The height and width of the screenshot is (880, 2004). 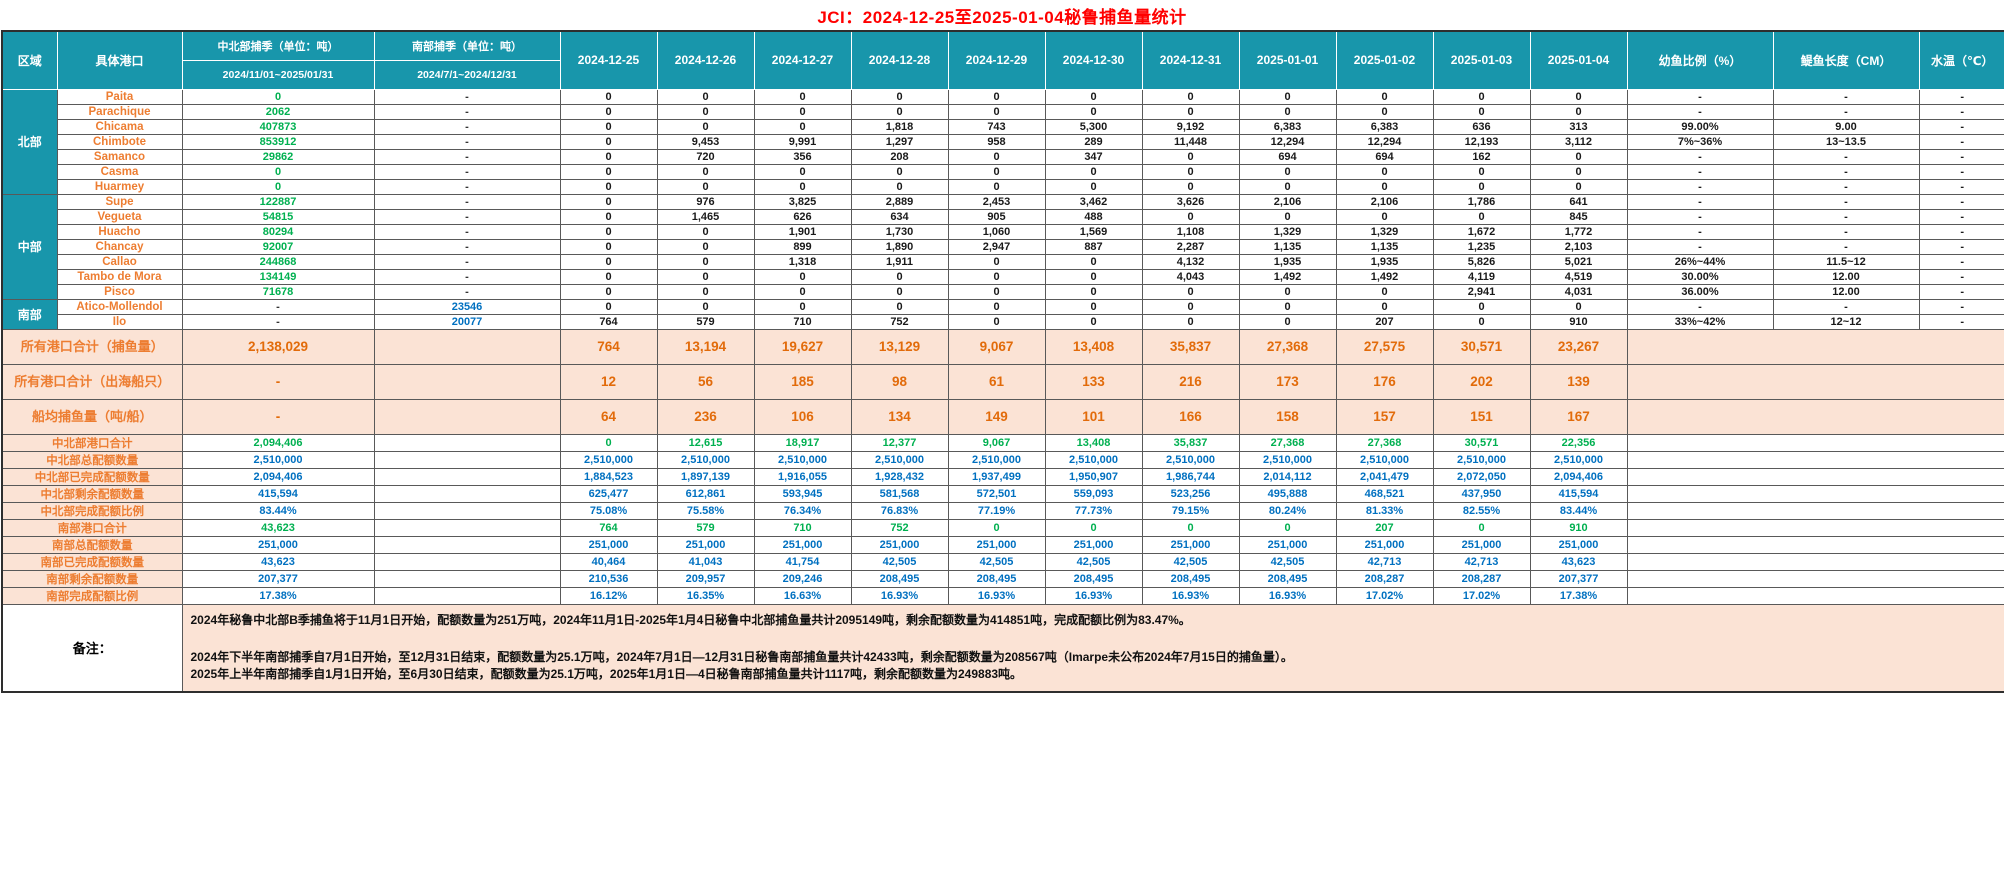 I want to click on s-season-total-cell: 23546, so click(x=467, y=306).